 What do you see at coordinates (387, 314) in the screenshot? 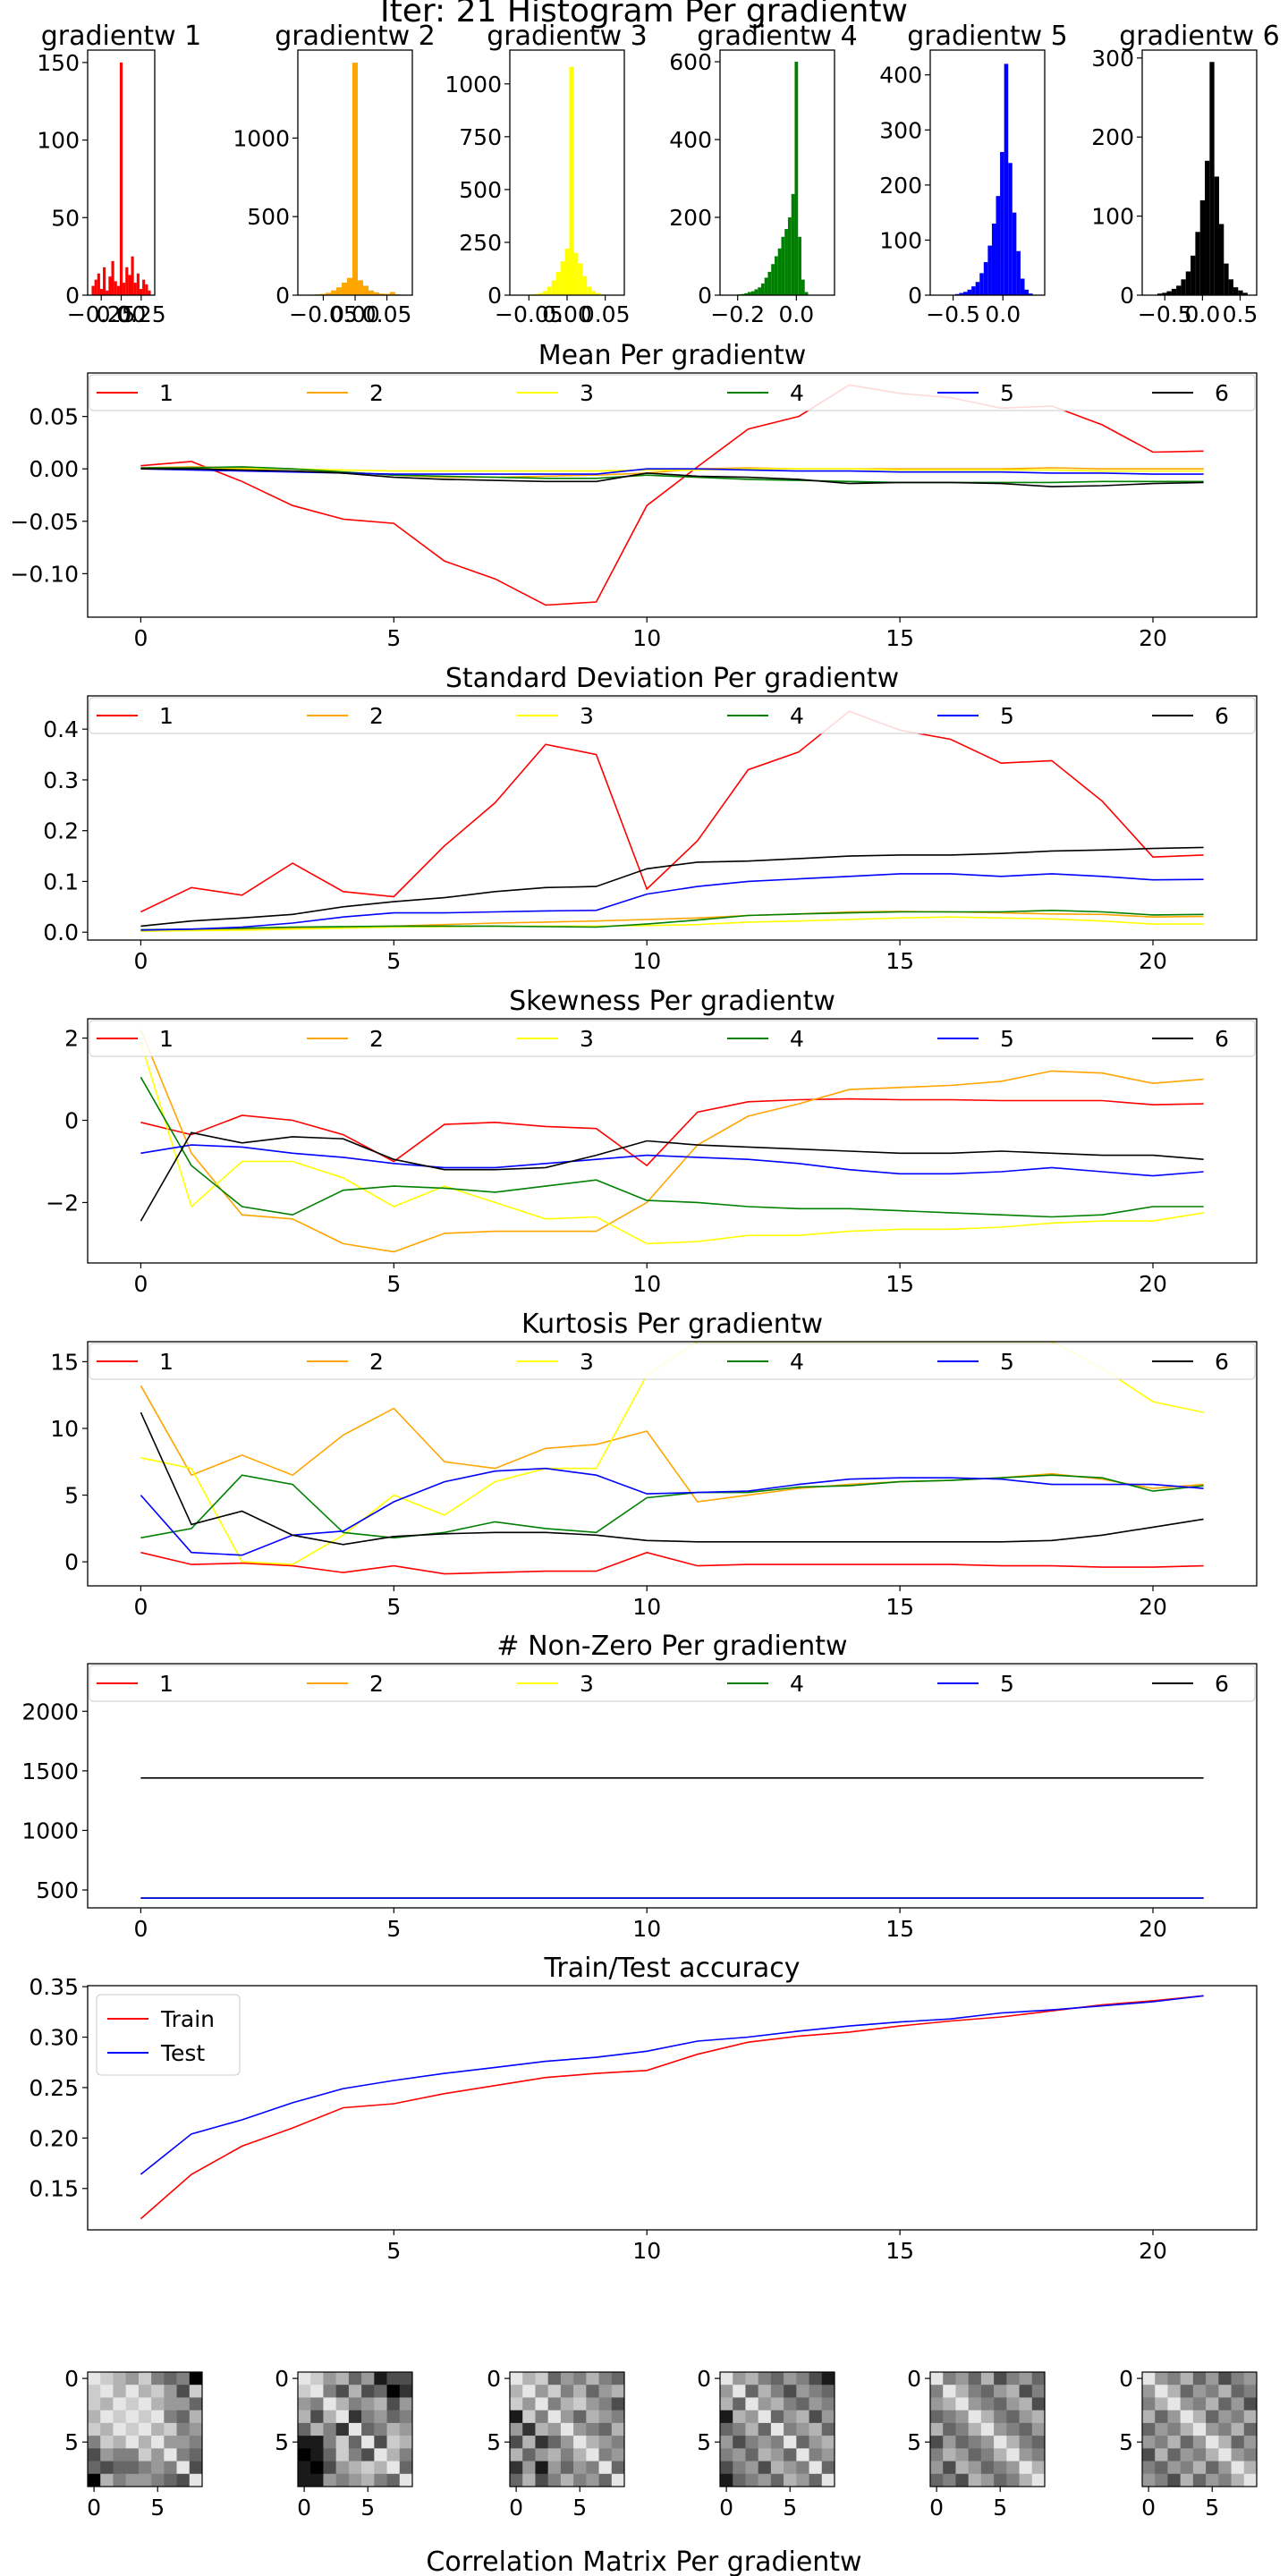
I see `xtick-label: 0.05` at bounding box center [387, 314].